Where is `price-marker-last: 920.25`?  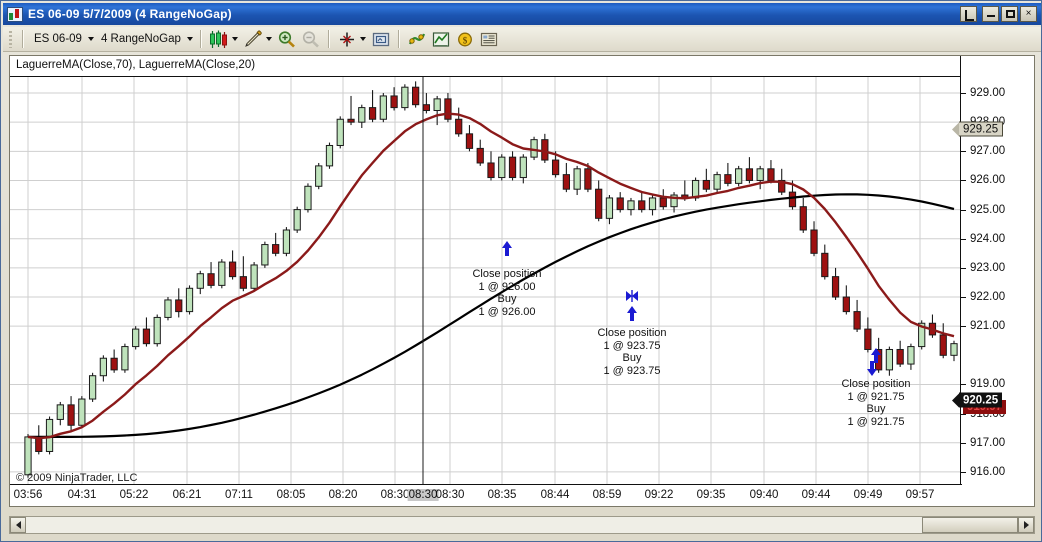 price-marker-last: 920.25 is located at coordinates (977, 400).